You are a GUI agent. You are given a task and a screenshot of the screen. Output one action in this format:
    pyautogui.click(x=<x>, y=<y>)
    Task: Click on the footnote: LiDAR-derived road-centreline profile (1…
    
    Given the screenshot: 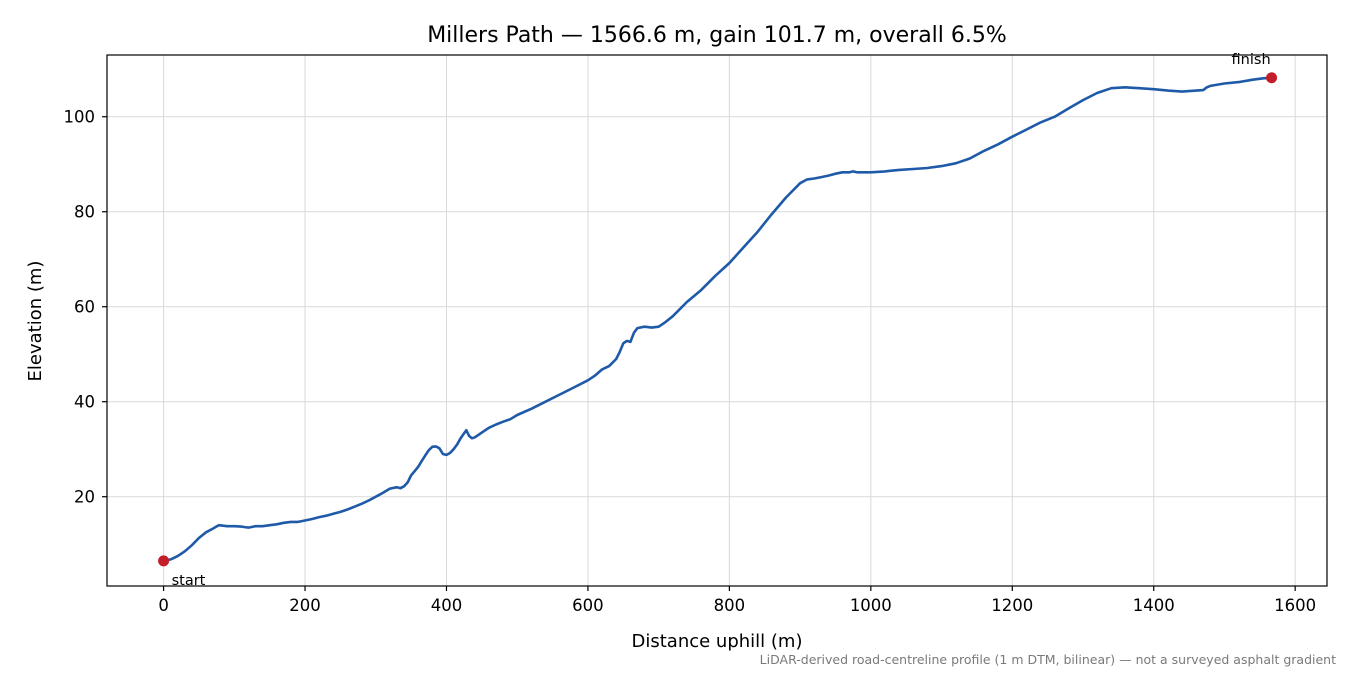 What is the action you would take?
    pyautogui.click(x=1048, y=659)
    